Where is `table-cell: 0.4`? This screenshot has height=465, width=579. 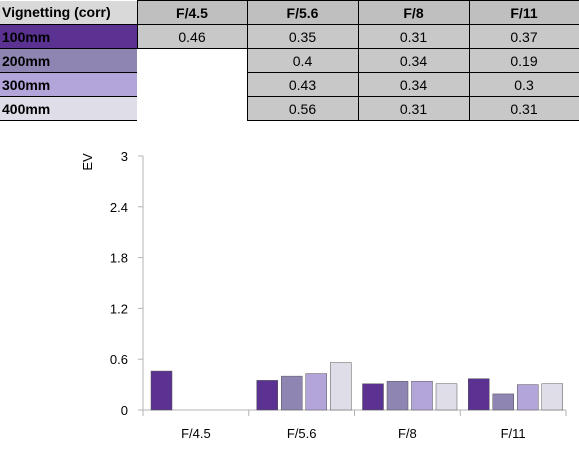 table-cell: 0.4 is located at coordinates (303, 60).